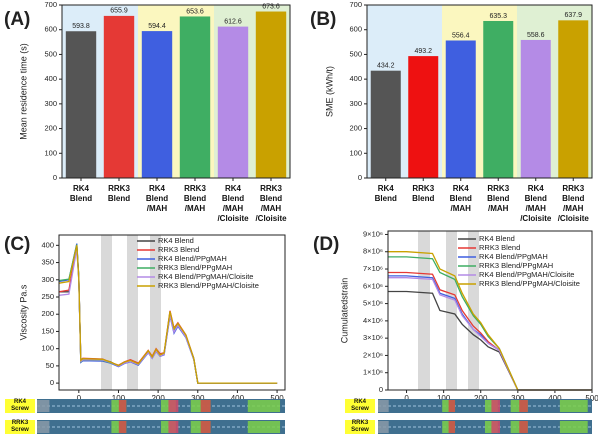  Describe the element at coordinates (373, 320) in the screenshot. I see `y-tick-label: 4×10⁶` at that location.